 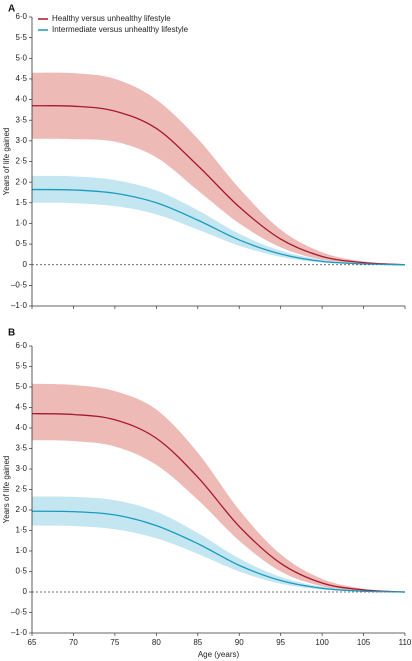 What do you see at coordinates (239, 642) in the screenshot?
I see `x-tick-label: 90` at bounding box center [239, 642].